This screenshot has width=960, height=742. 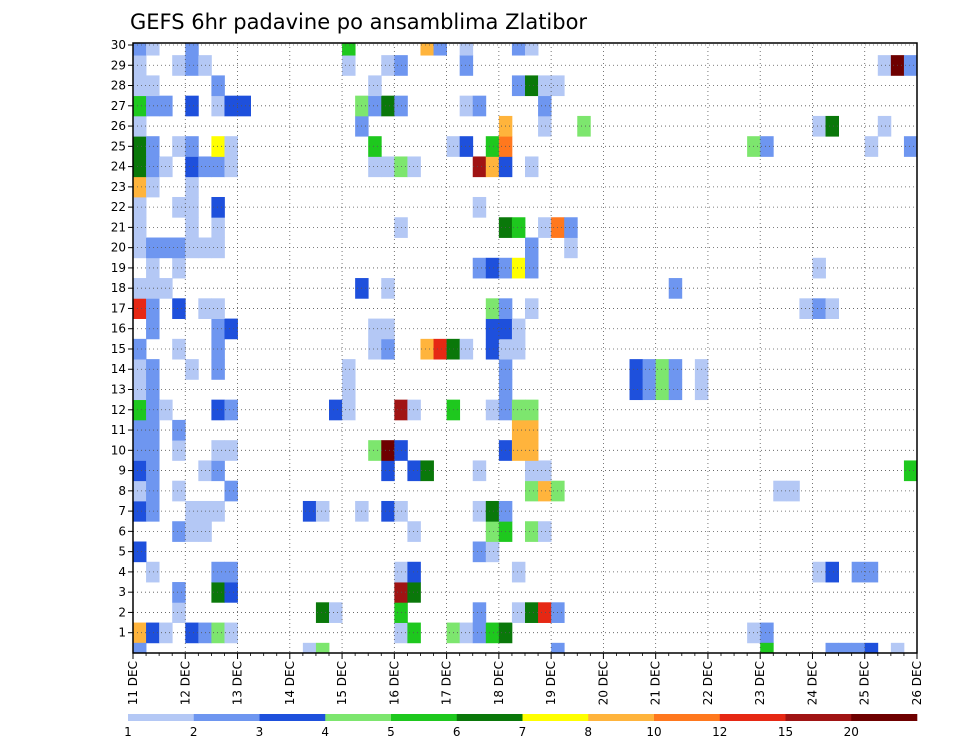 What do you see at coordinates (118, 86) in the screenshot?
I see `y-tick-label: 28` at bounding box center [118, 86].